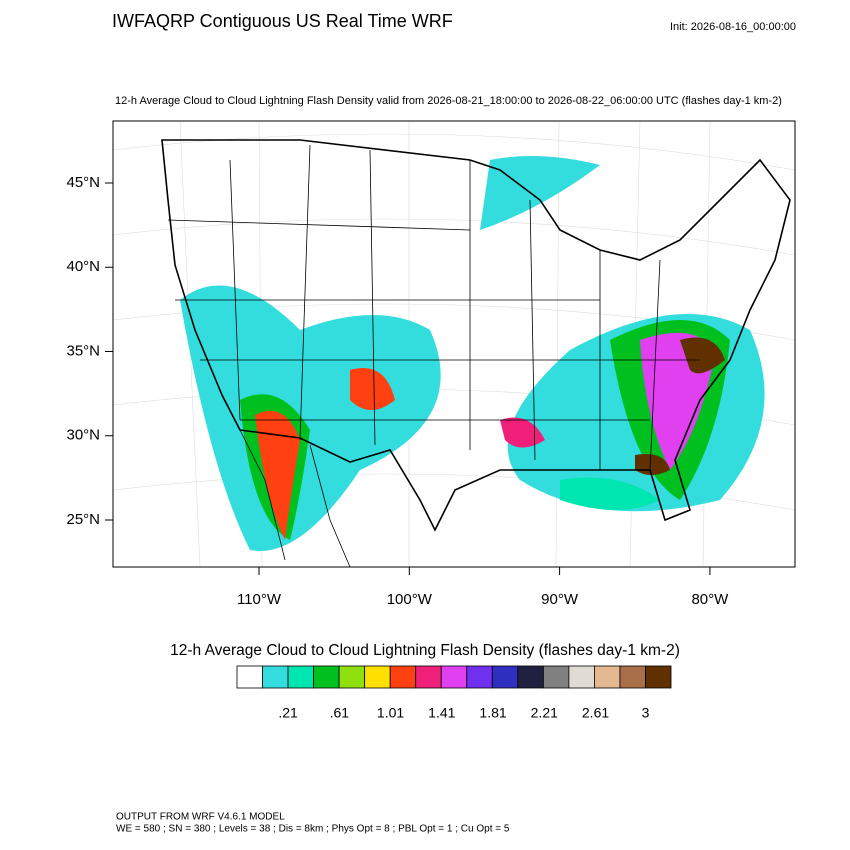 The image size is (850, 850). Describe the element at coordinates (83, 435) in the screenshot. I see `lat-label: 30°N` at that location.